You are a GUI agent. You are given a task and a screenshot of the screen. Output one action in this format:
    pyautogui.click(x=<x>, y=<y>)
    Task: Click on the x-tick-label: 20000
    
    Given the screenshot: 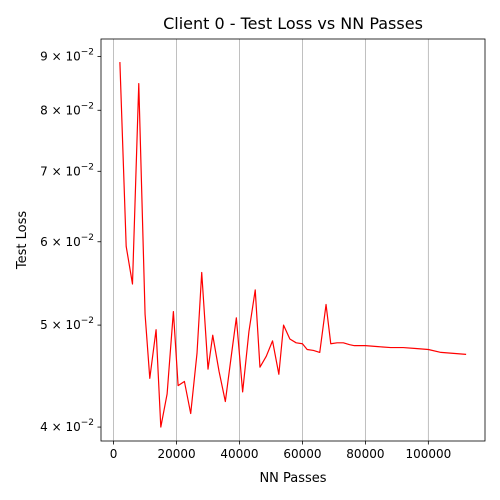 What is the action you would take?
    pyautogui.click(x=176, y=454)
    